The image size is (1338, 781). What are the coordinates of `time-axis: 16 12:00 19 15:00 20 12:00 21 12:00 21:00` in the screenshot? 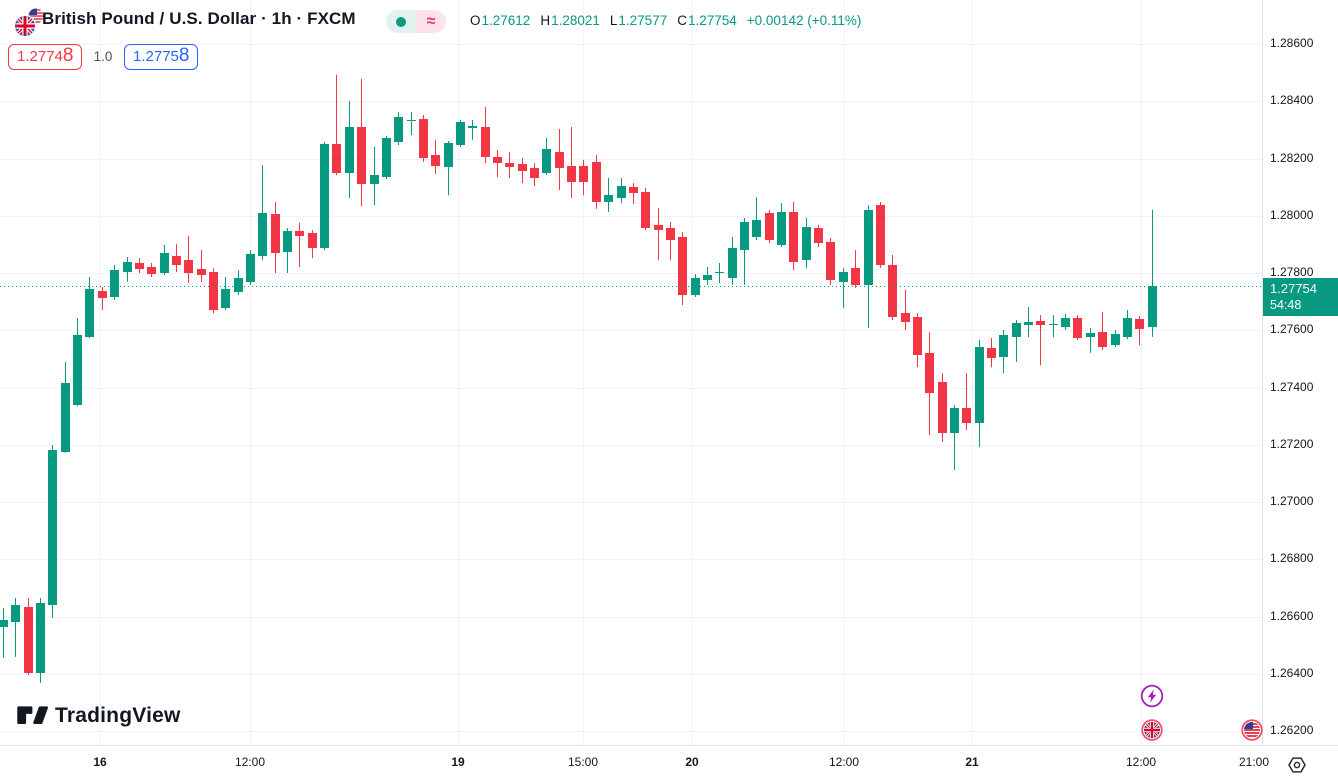 It's located at (669, 763).